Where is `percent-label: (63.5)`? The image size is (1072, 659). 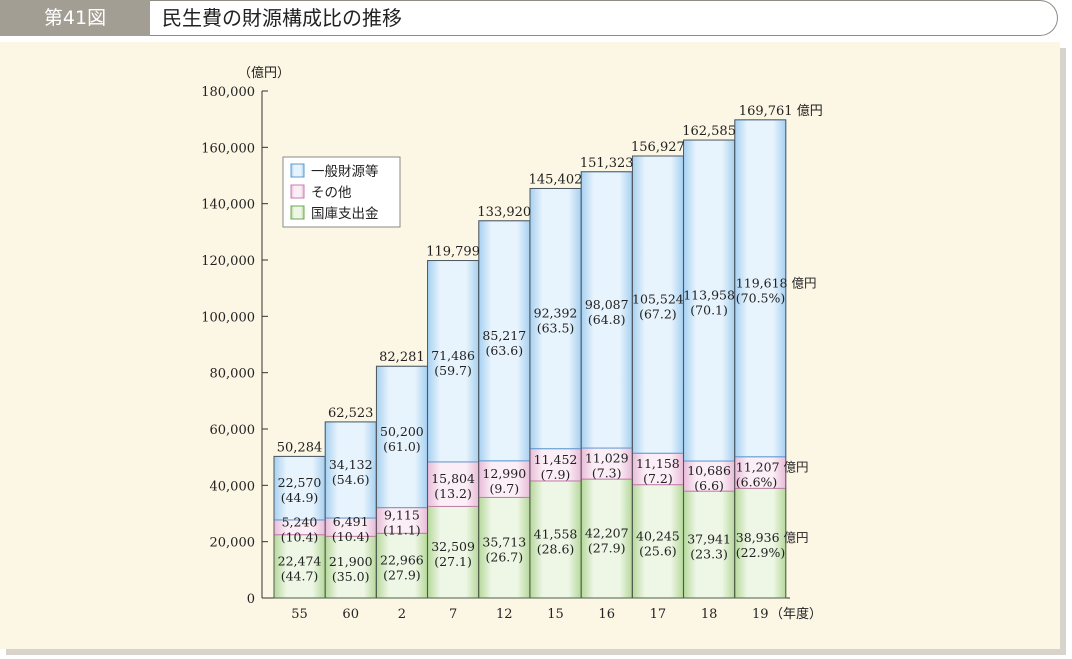
percent-label: (63.5) is located at coordinates (556, 328).